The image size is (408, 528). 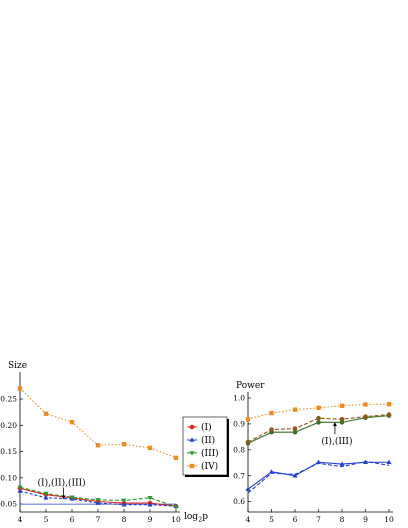 I want to click on power-xtick-label: 5, so click(x=271, y=519).